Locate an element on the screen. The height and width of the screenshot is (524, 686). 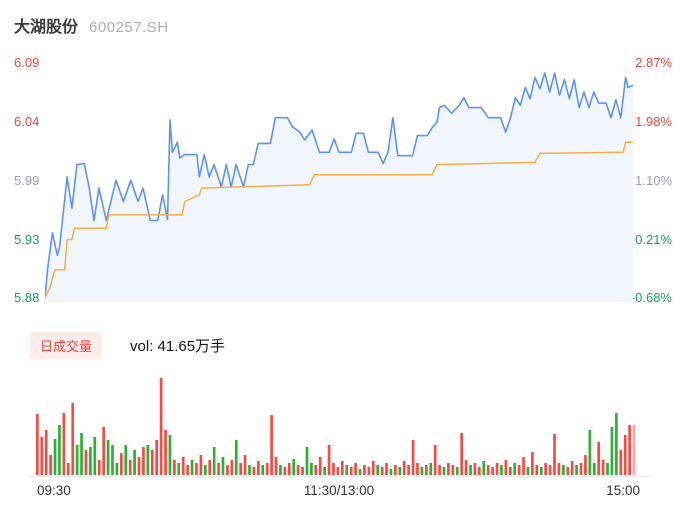
header: 大湖股份 600257.SH is located at coordinates (91, 25).